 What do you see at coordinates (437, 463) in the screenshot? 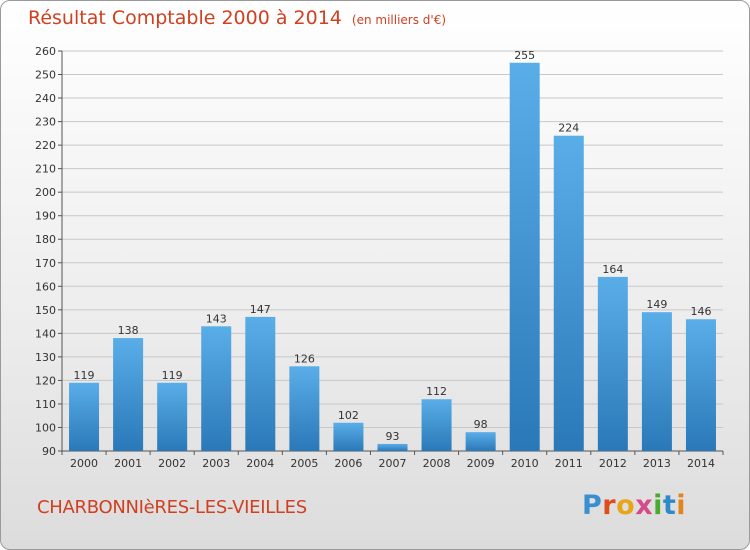
I see `x-tick-label: 2008` at bounding box center [437, 463].